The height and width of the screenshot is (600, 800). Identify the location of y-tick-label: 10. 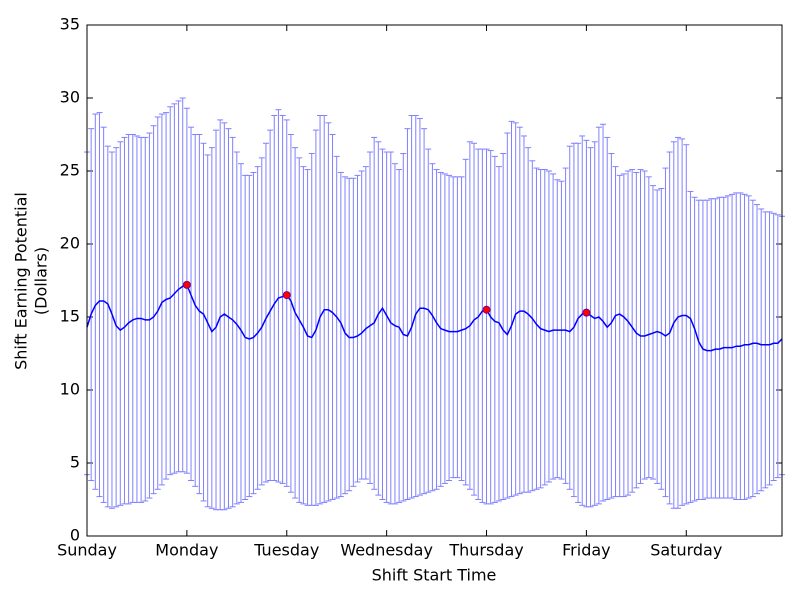
(70, 389).